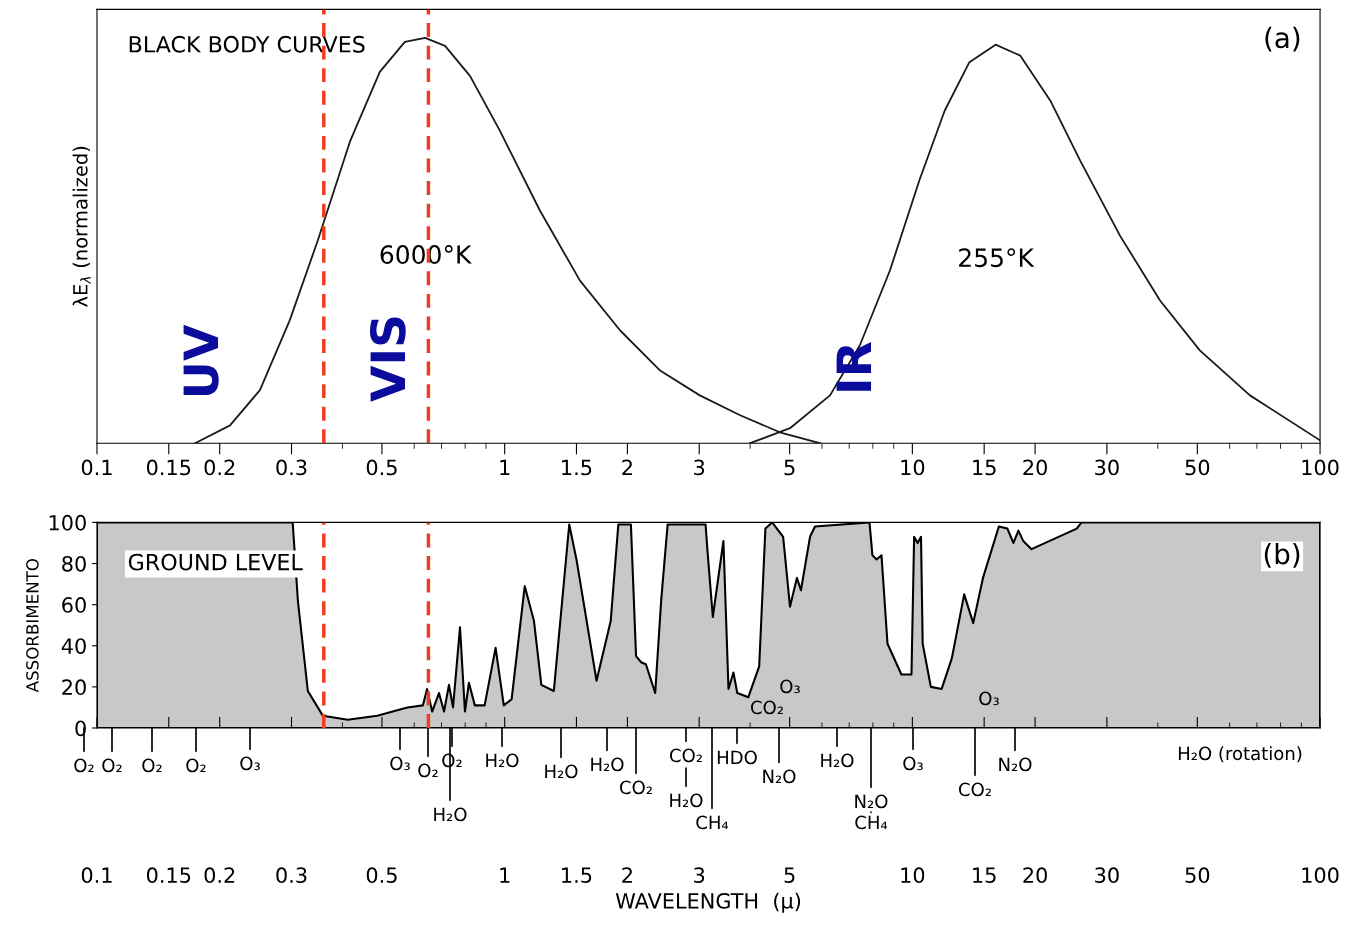 This screenshot has height=943, width=1347. I want to click on y-tick-label: 100, so click(67, 522).